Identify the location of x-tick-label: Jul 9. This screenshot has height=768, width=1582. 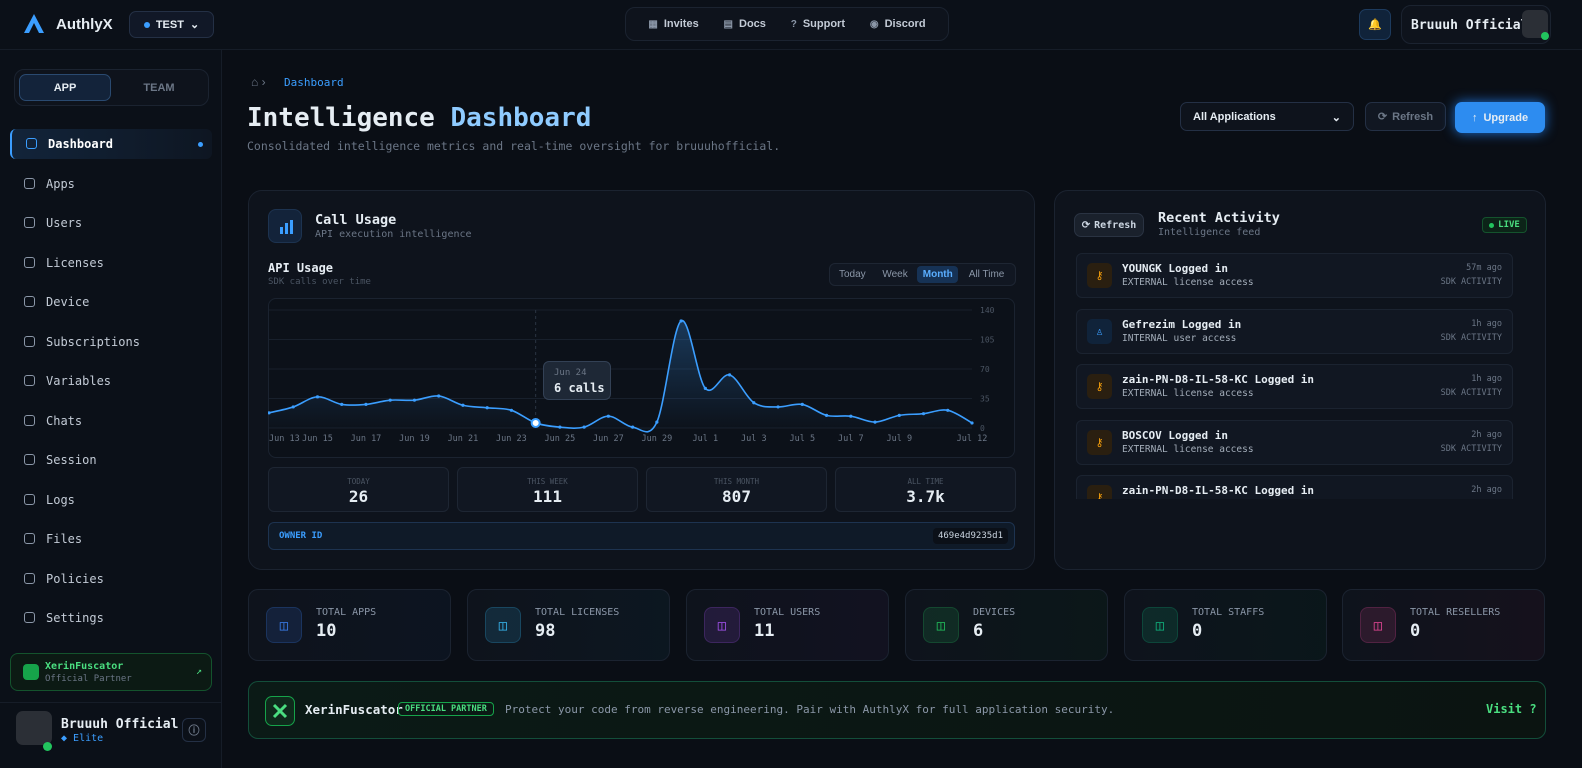
(899, 439).